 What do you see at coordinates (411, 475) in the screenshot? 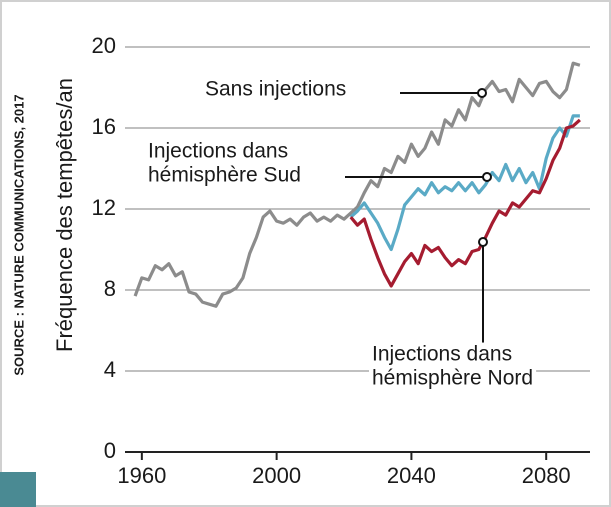
I see `x-tick-label: 2040` at bounding box center [411, 475].